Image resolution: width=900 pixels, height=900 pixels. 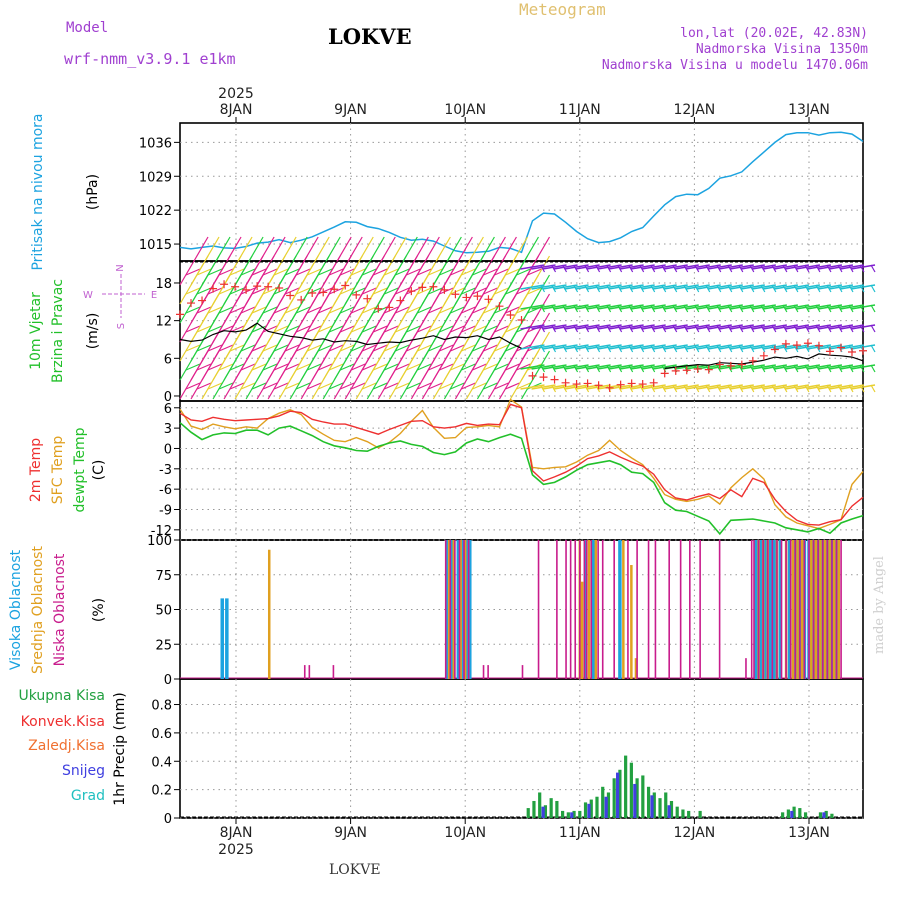 I want to click on x-bottom-tick-label: 8JAN, so click(x=236, y=833).